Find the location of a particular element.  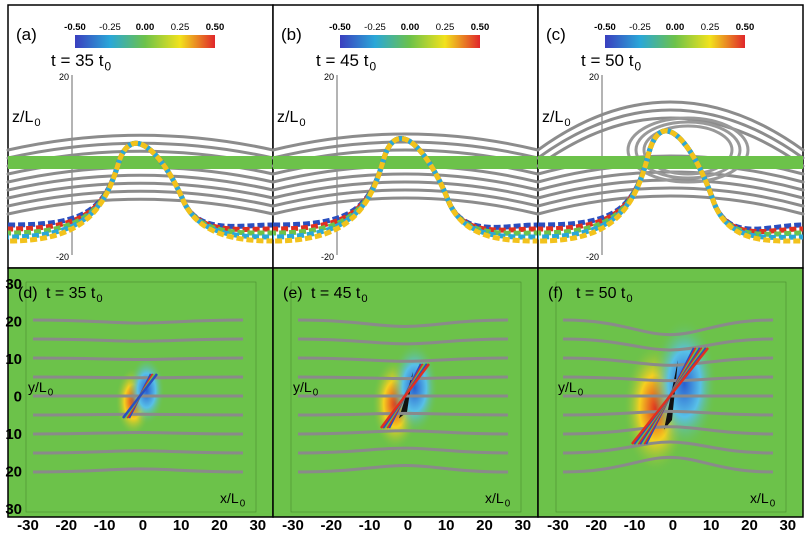

y-tick: 30 is located at coordinates (13, 509).